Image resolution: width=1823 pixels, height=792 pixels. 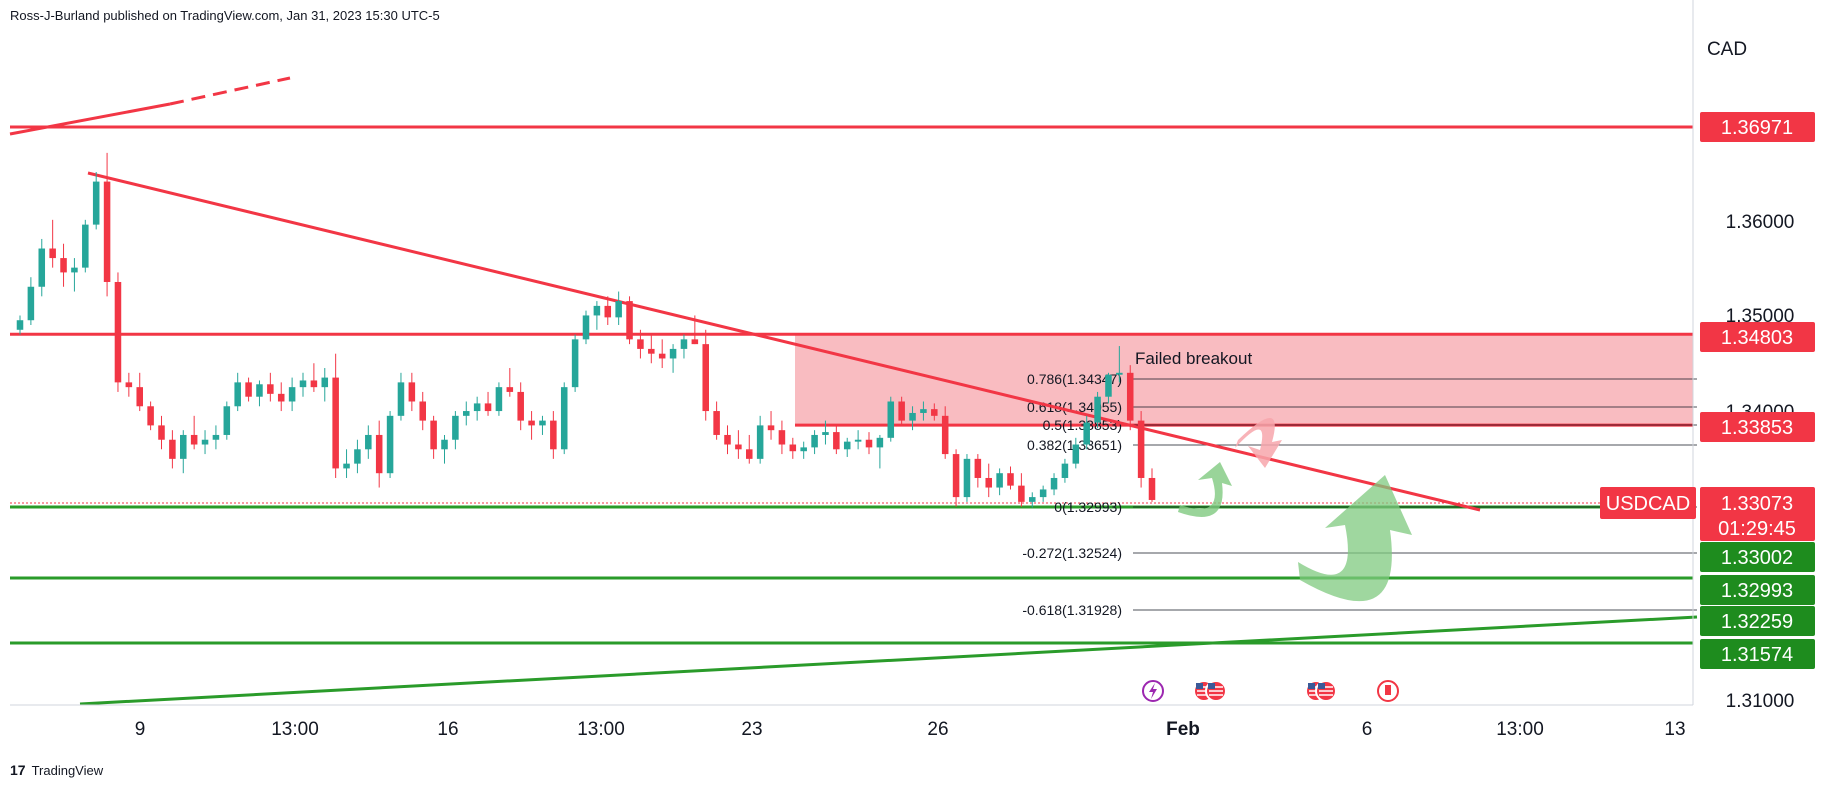 What do you see at coordinates (1757, 504) in the screenshot?
I see `current-price-label: 1.33073` at bounding box center [1757, 504].